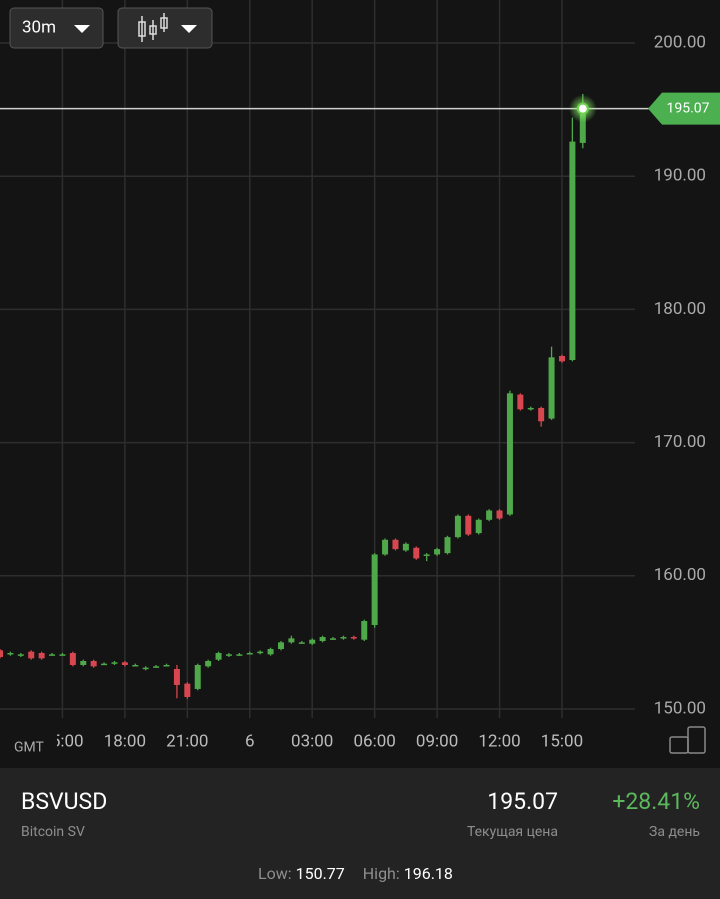 This screenshot has height=899, width=720. What do you see at coordinates (687, 740) in the screenshot?
I see `rotate-icon` at bounding box center [687, 740].